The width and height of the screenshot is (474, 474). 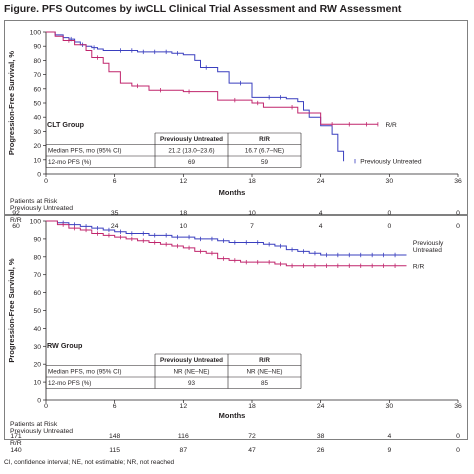 What do you see at coordinates (16, 450) in the screenshot?
I see `rw-risk-count: 140` at bounding box center [16, 450].